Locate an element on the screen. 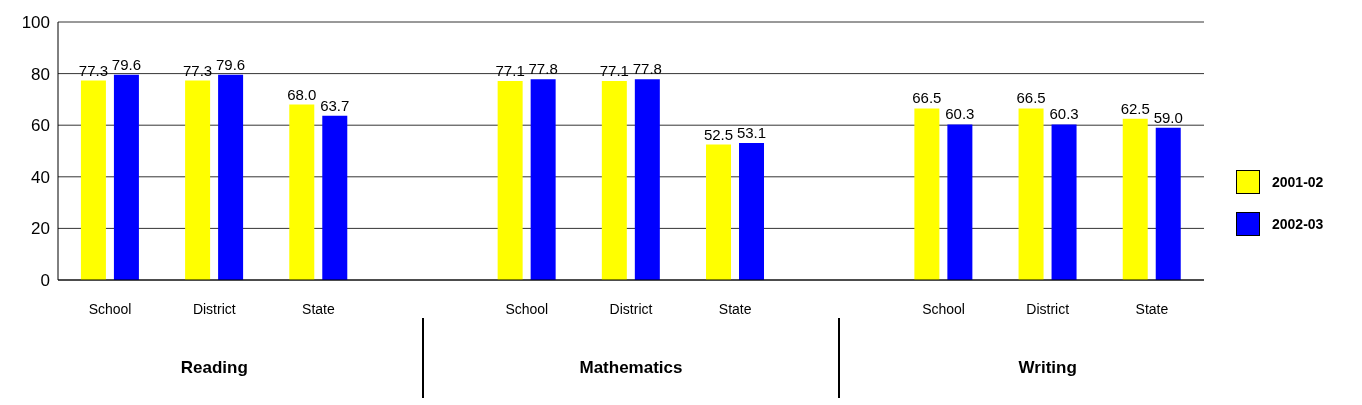 The width and height of the screenshot is (1362, 405). text: Writing is located at coordinates (1047, 368).